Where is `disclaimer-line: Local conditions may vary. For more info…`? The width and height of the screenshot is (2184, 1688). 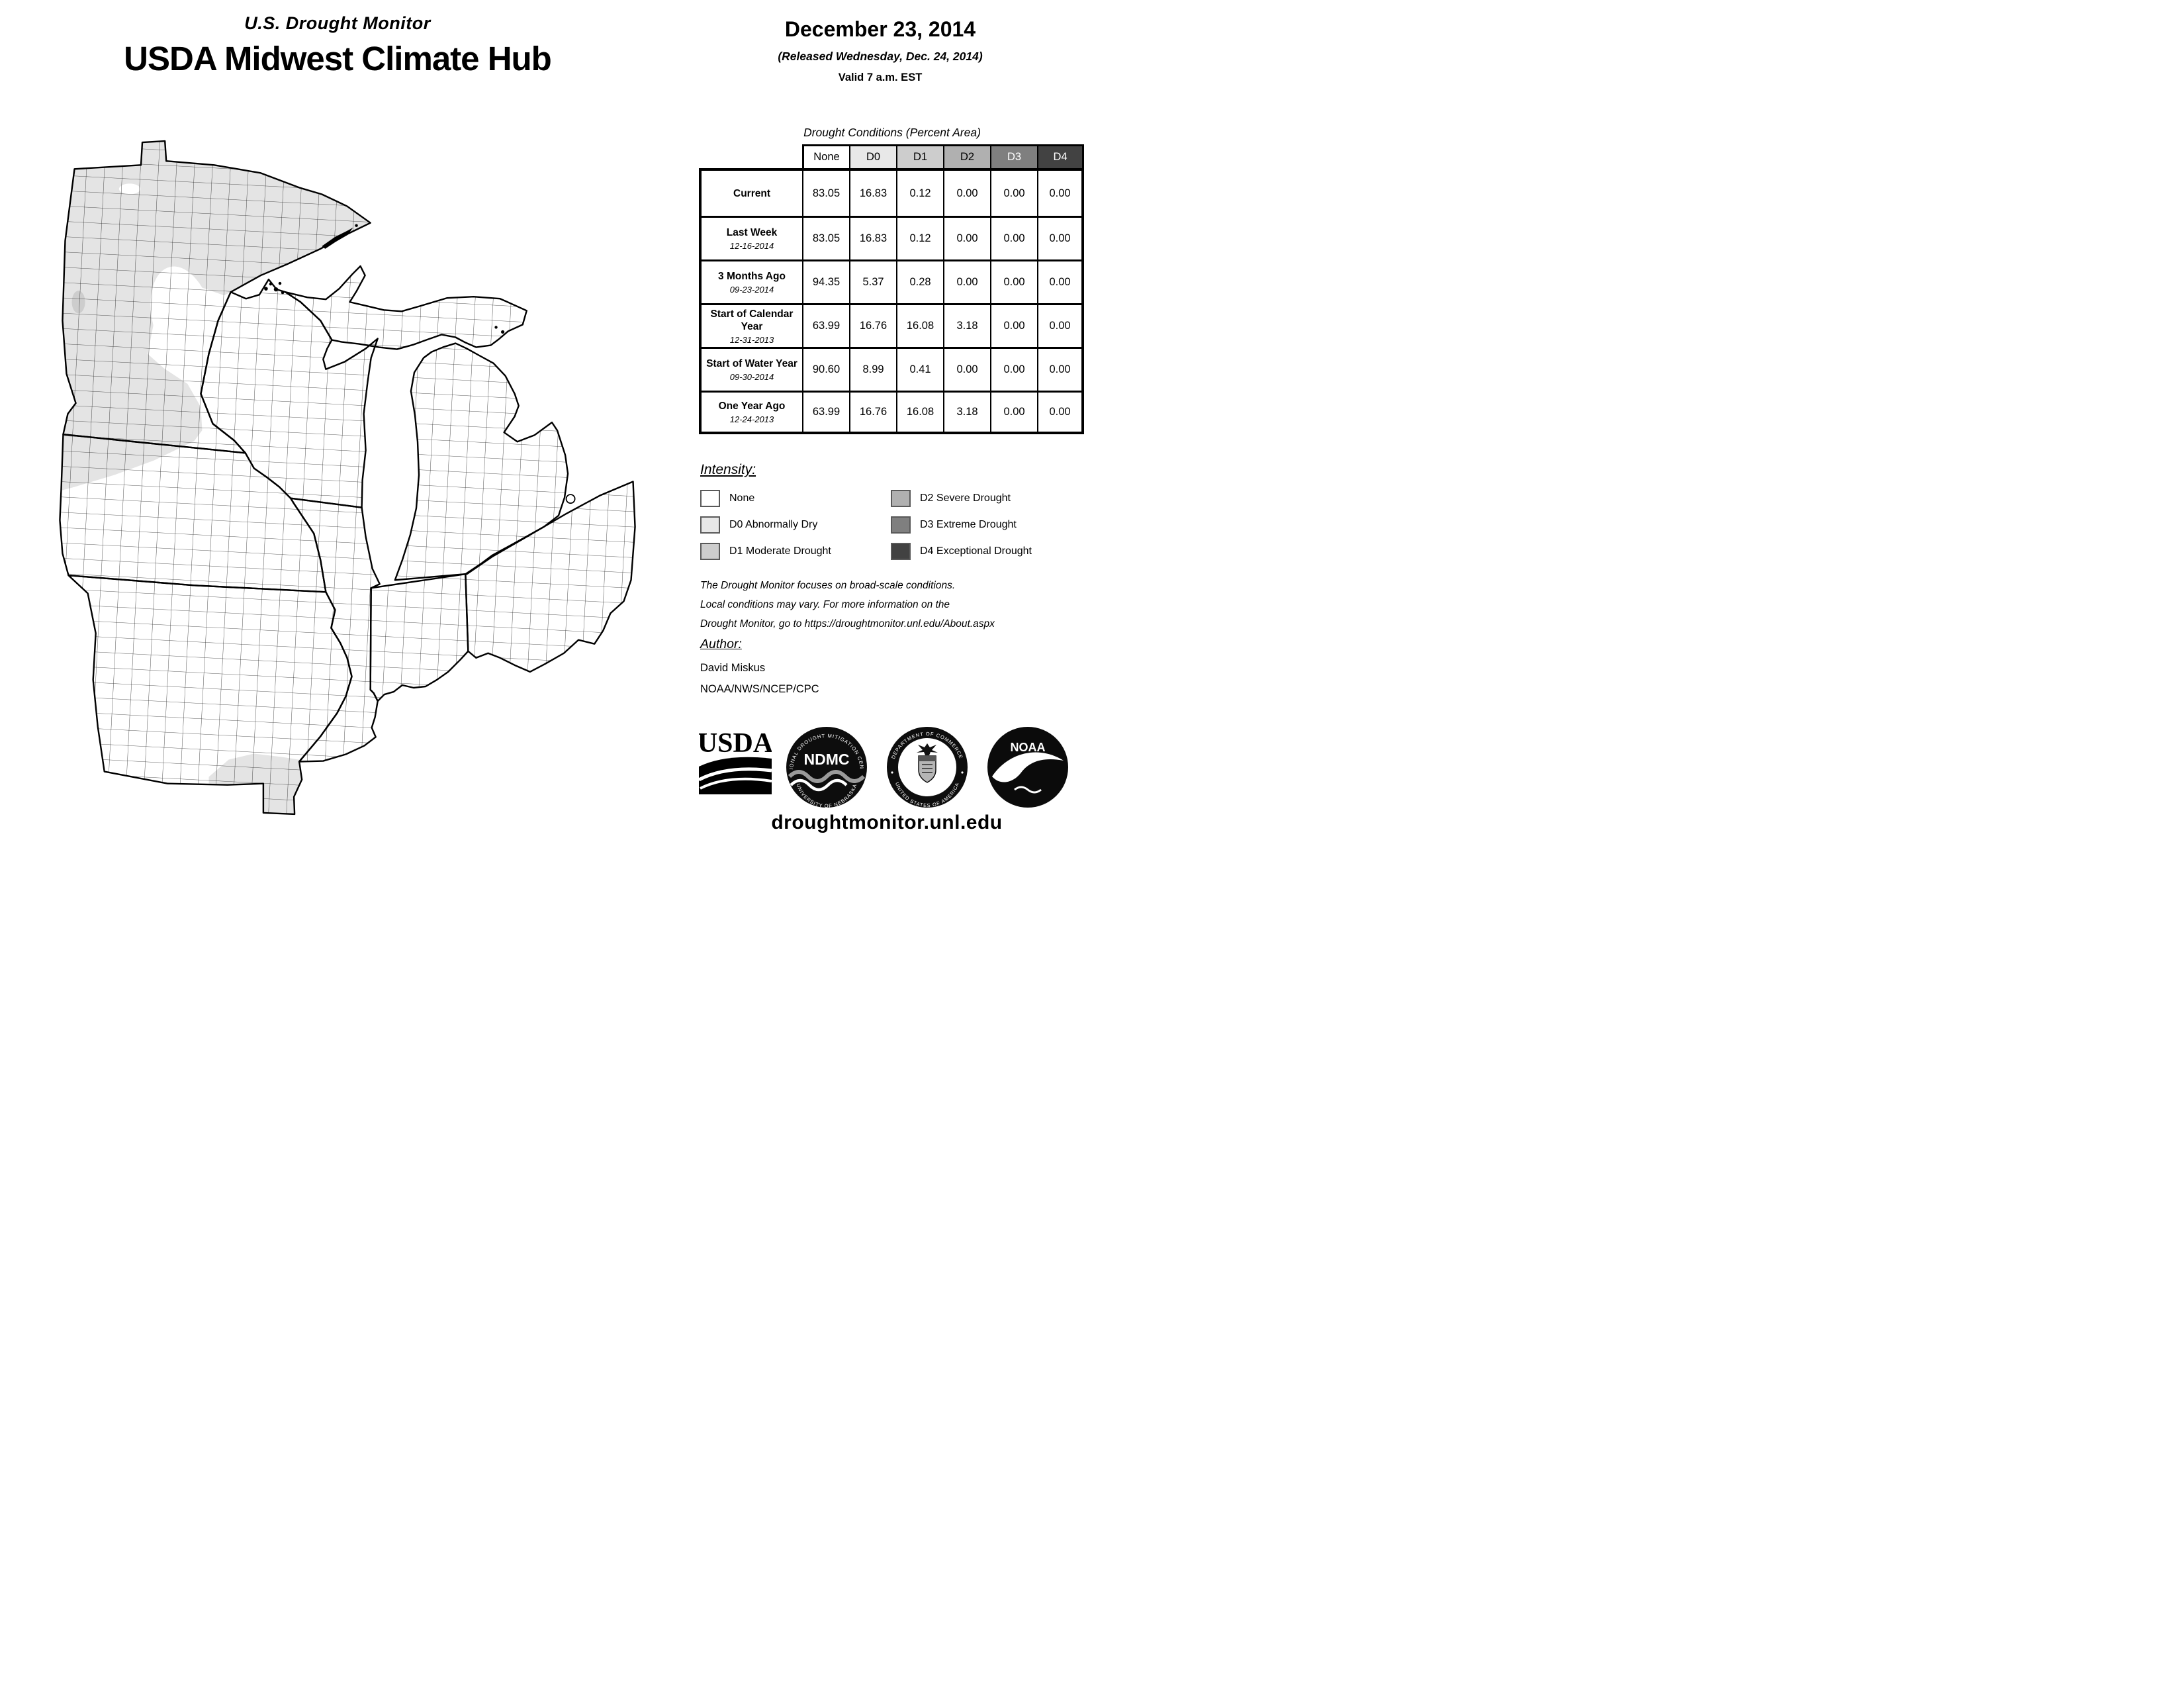
disclaimer-line: Local conditions may vary. For more info… is located at coordinates (825, 604).